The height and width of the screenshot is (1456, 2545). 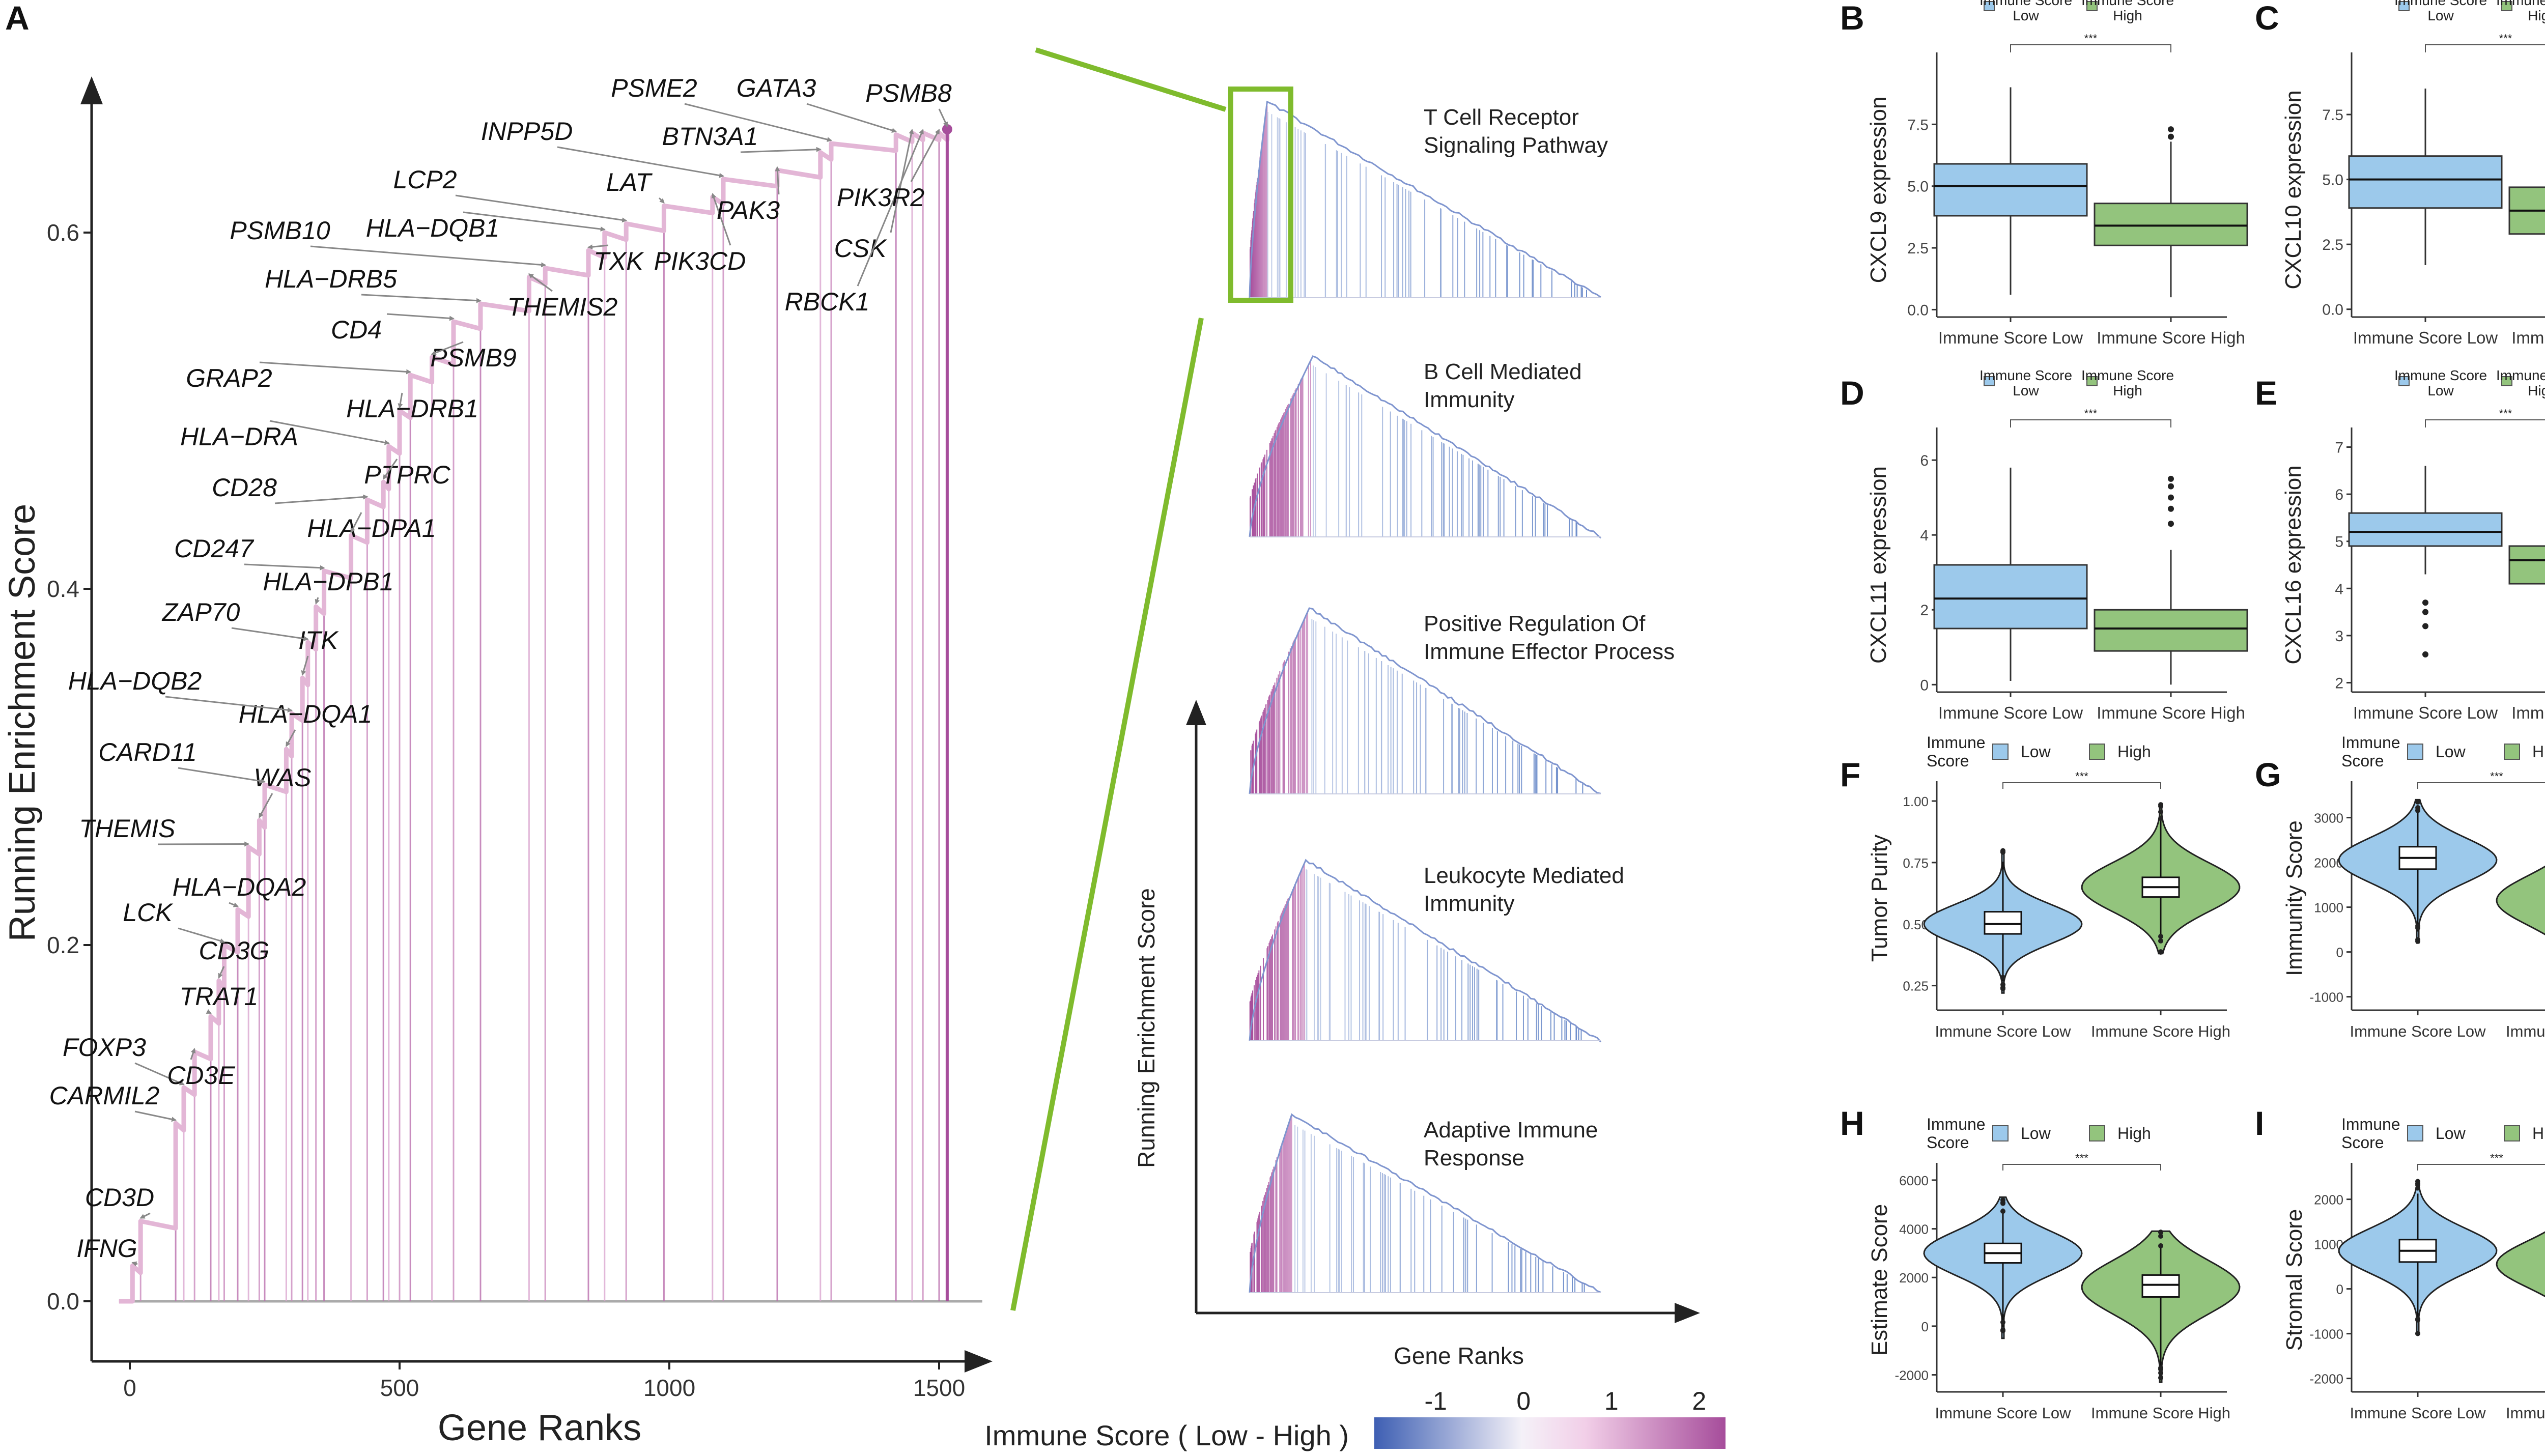 I want to click on y-tick-label: 2.5, so click(x=2332, y=245).